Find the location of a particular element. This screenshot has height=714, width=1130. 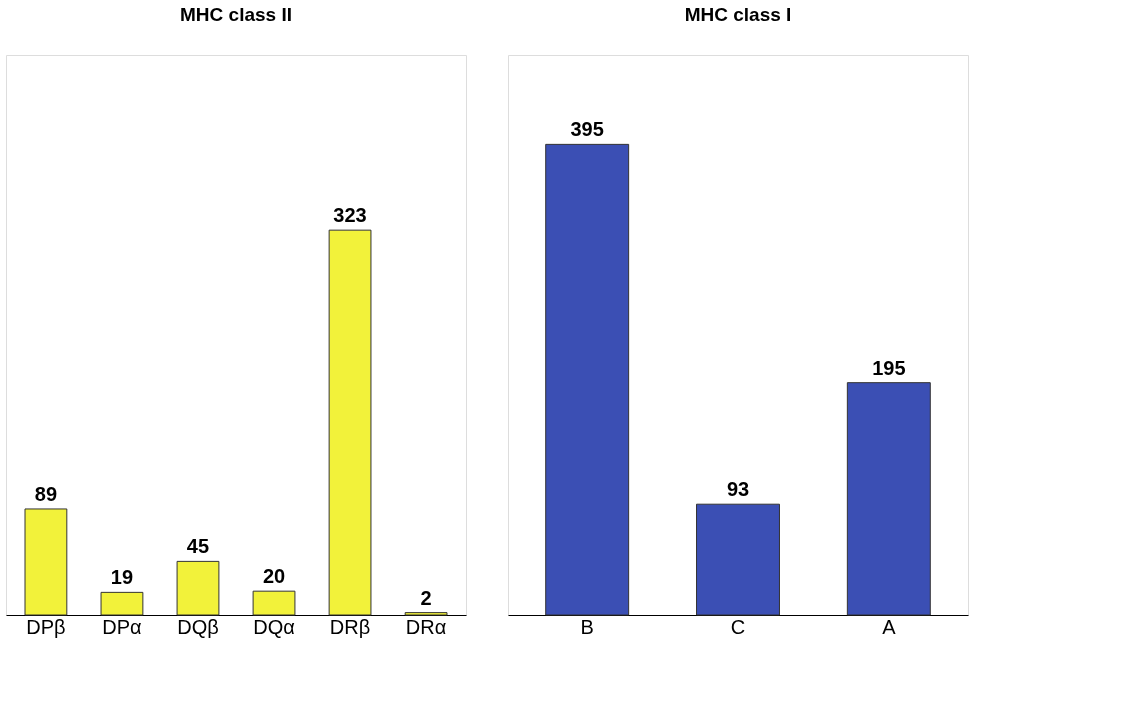

data-label: 2 is located at coordinates (426, 597).